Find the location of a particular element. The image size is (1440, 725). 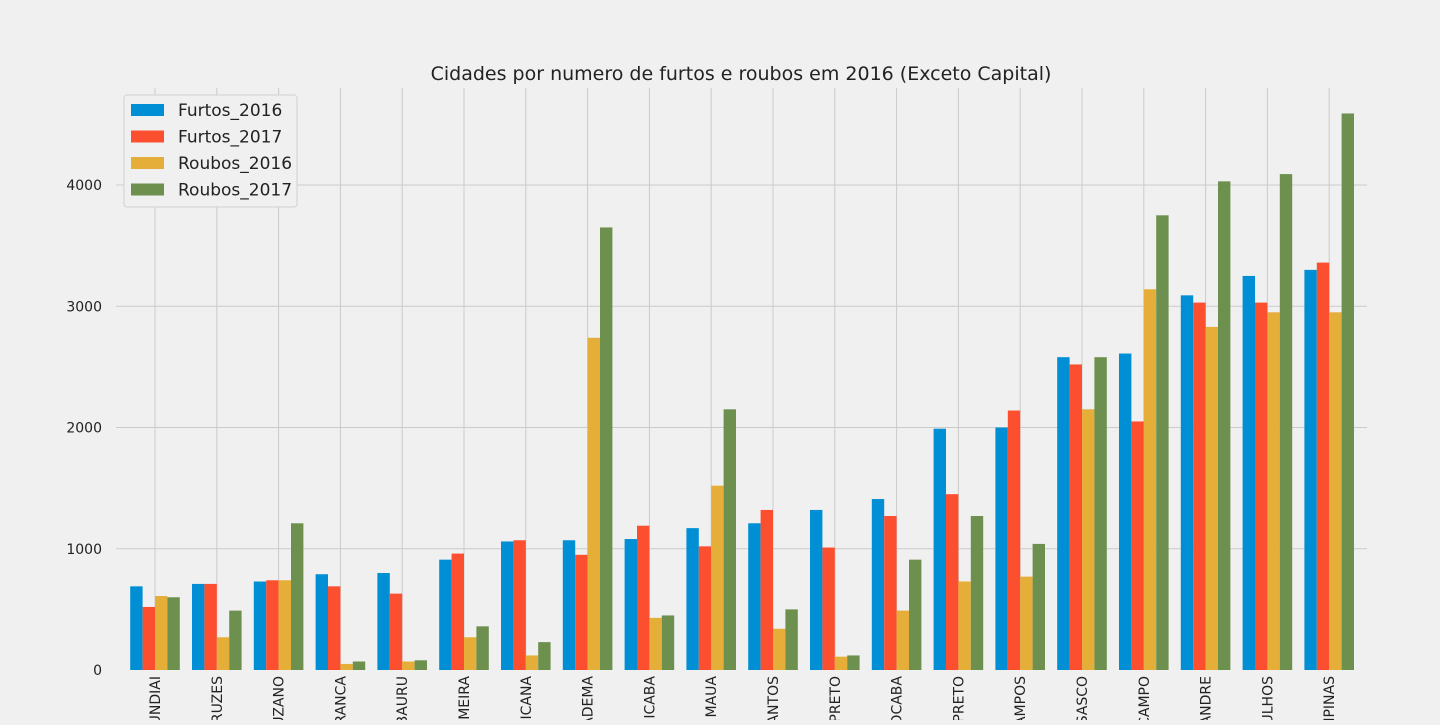

x-tick-label: SASCO is located at coordinates (1083, 698).